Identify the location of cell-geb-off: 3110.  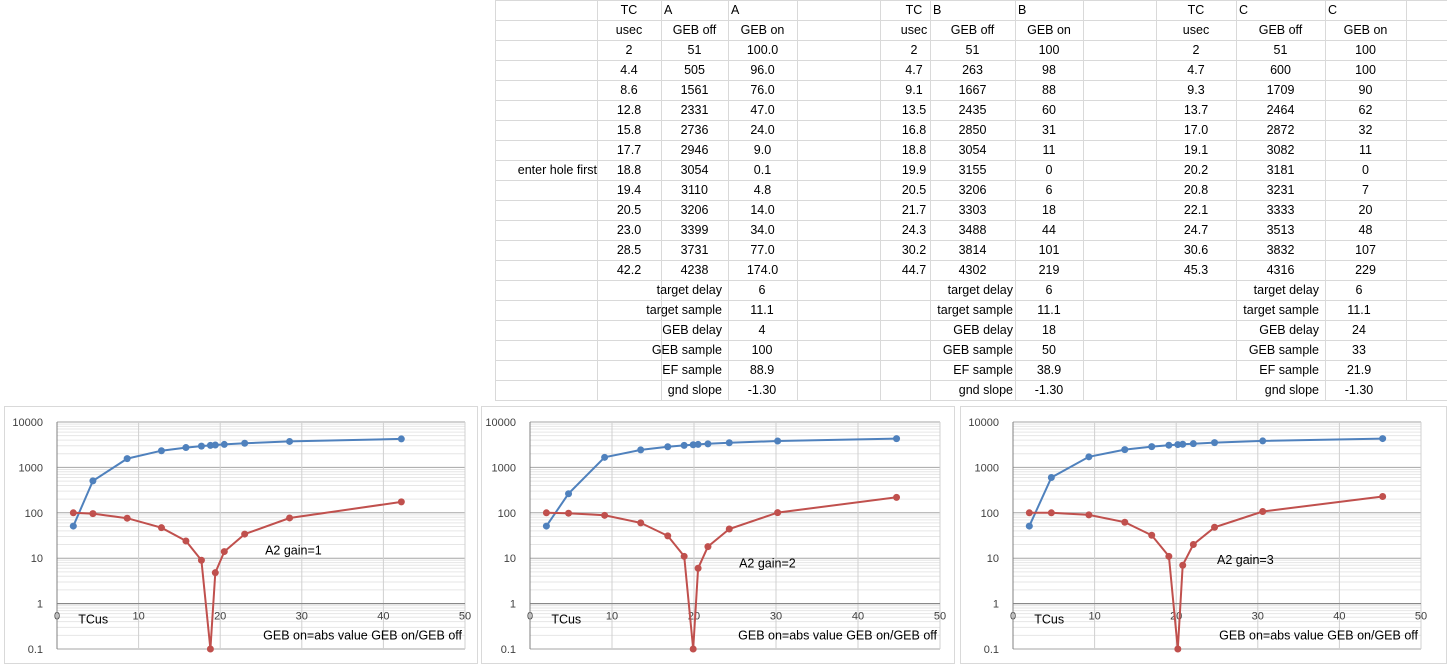
(694, 190).